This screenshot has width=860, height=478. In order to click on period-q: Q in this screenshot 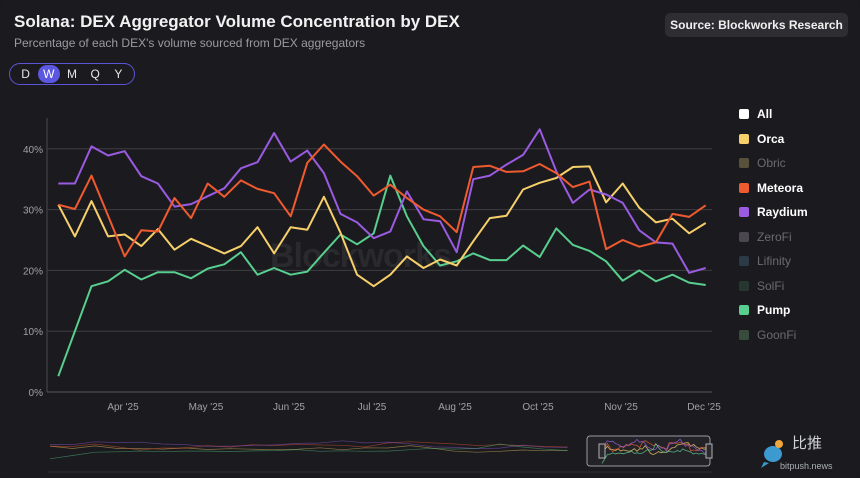, I will do `click(95, 74)`.